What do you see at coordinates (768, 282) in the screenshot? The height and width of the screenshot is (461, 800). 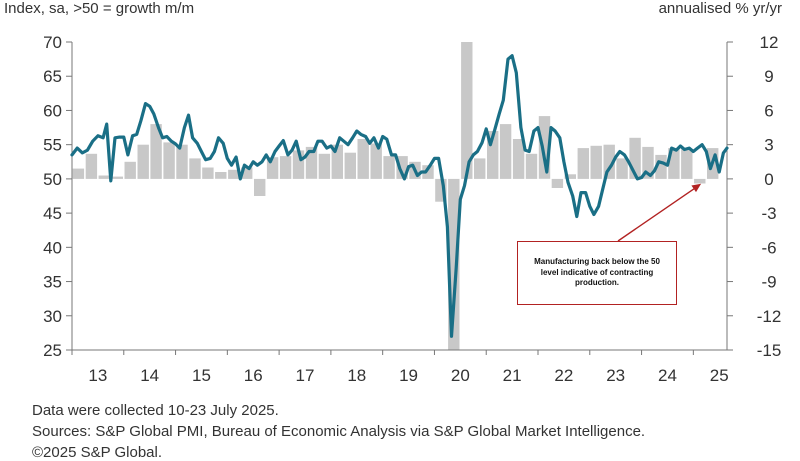 I see `right-tick-label: -9` at bounding box center [768, 282].